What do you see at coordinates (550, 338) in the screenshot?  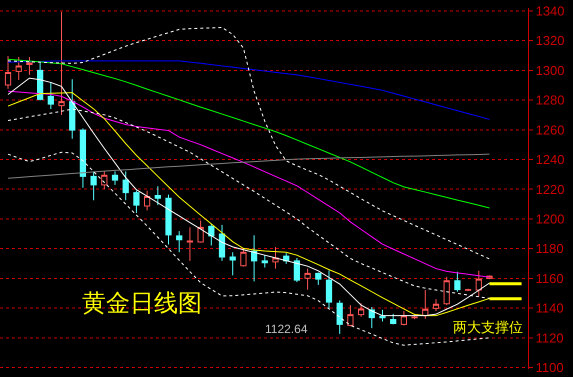 I see `y-tick-label: 1120` at bounding box center [550, 338].